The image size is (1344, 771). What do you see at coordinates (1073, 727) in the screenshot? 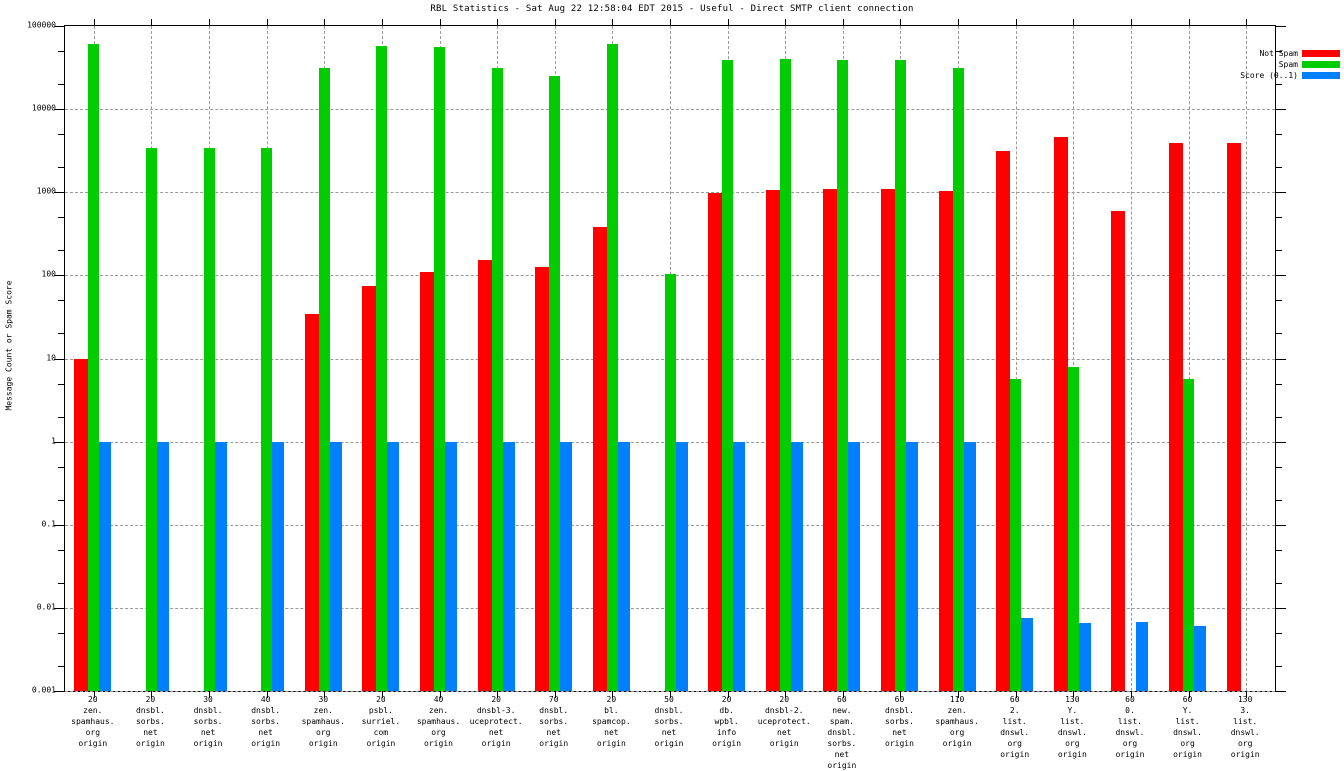
I see `x-axis-tick-label: 130 Y. list. dnswl. org origin` at bounding box center [1073, 727].